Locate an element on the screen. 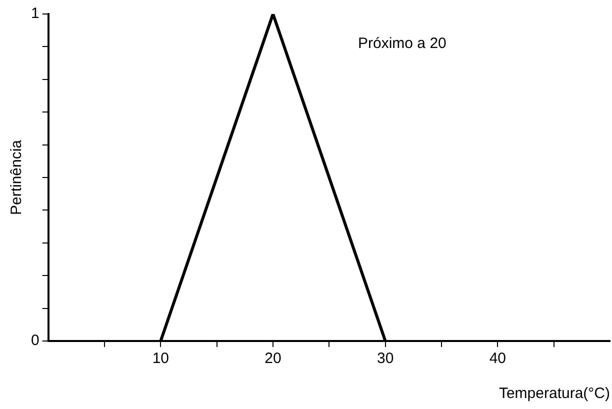  y-axis-title: Pertinência is located at coordinates (17, 177).